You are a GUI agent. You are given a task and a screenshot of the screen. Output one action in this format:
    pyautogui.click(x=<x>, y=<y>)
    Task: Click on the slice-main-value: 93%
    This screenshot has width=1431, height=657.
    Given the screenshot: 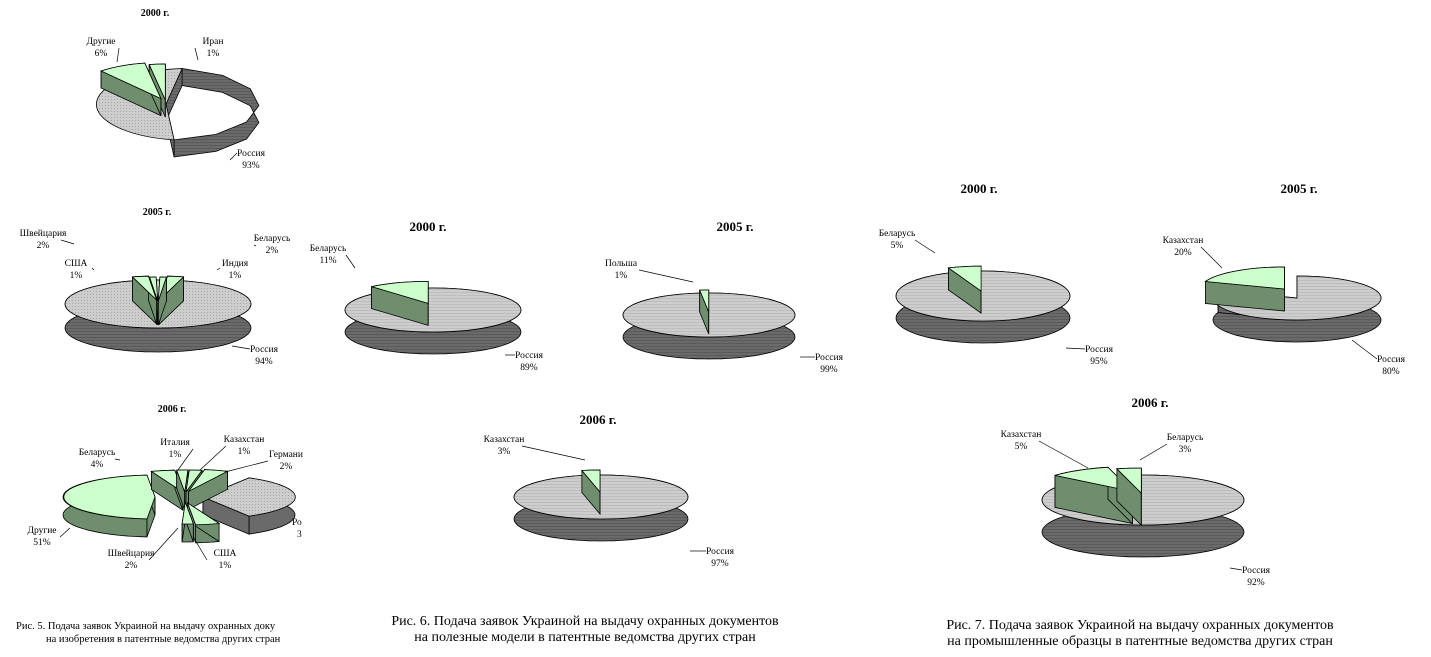 What is the action you would take?
    pyautogui.click(x=251, y=166)
    